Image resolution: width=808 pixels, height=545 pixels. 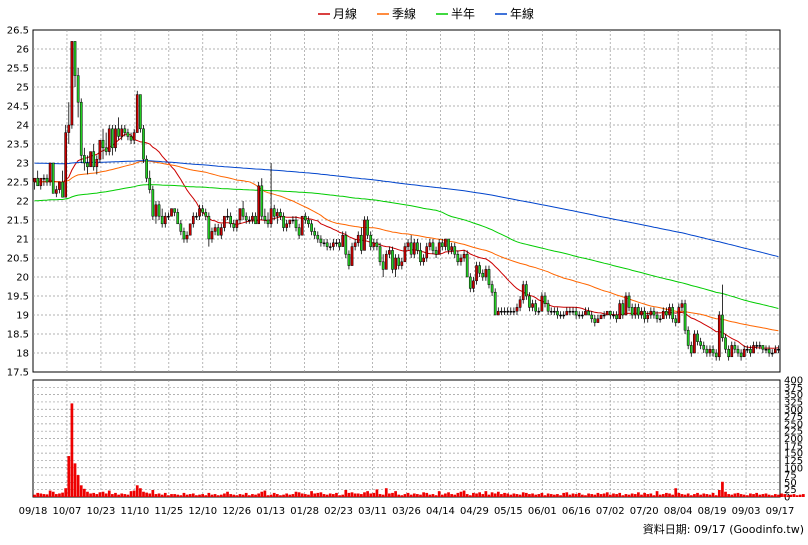 What do you see at coordinates (67, 511) in the screenshot?
I see `x-tick-label: 10/07` at bounding box center [67, 511].